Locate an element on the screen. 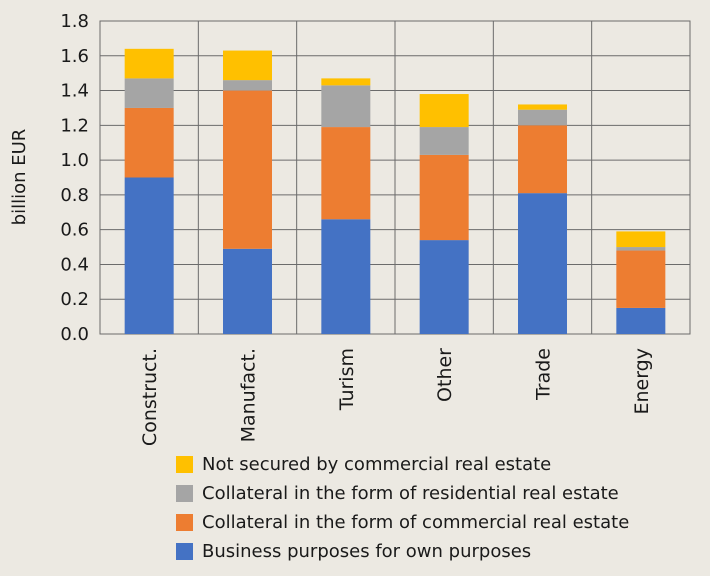 Image resolution: width=710 pixels, height=576 pixels. x-category-label: Turism is located at coordinates (347, 379).